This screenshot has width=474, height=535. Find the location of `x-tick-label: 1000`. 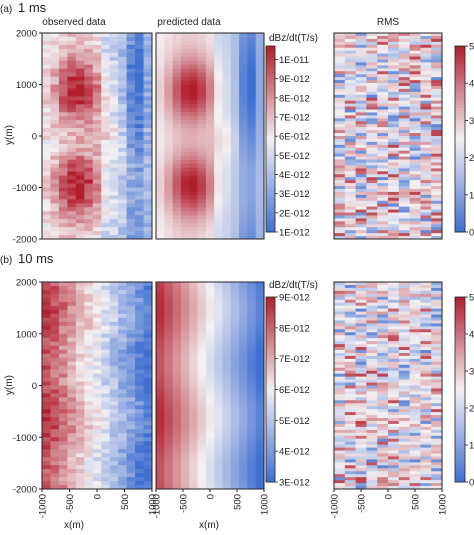

x-tick-label: 1000 is located at coordinates (265, 504).